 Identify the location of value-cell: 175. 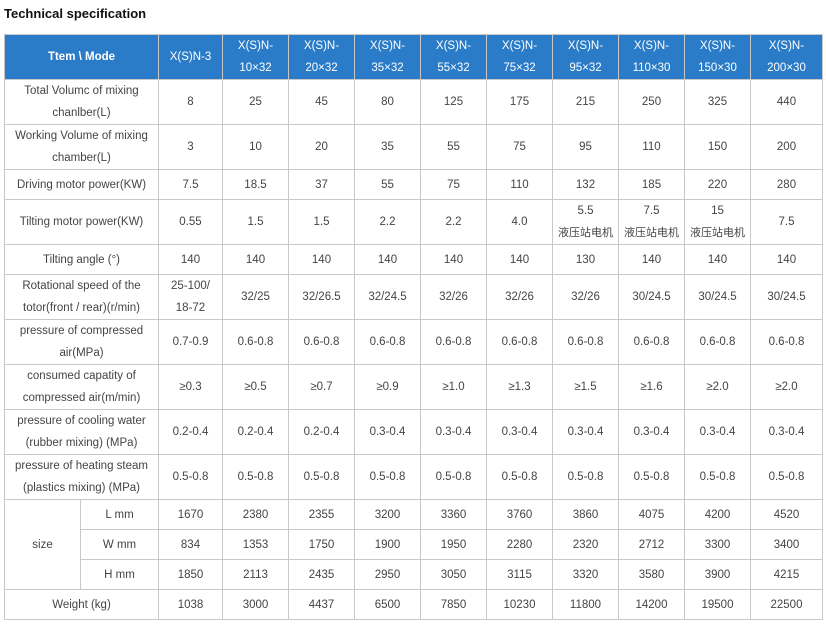
(519, 102).